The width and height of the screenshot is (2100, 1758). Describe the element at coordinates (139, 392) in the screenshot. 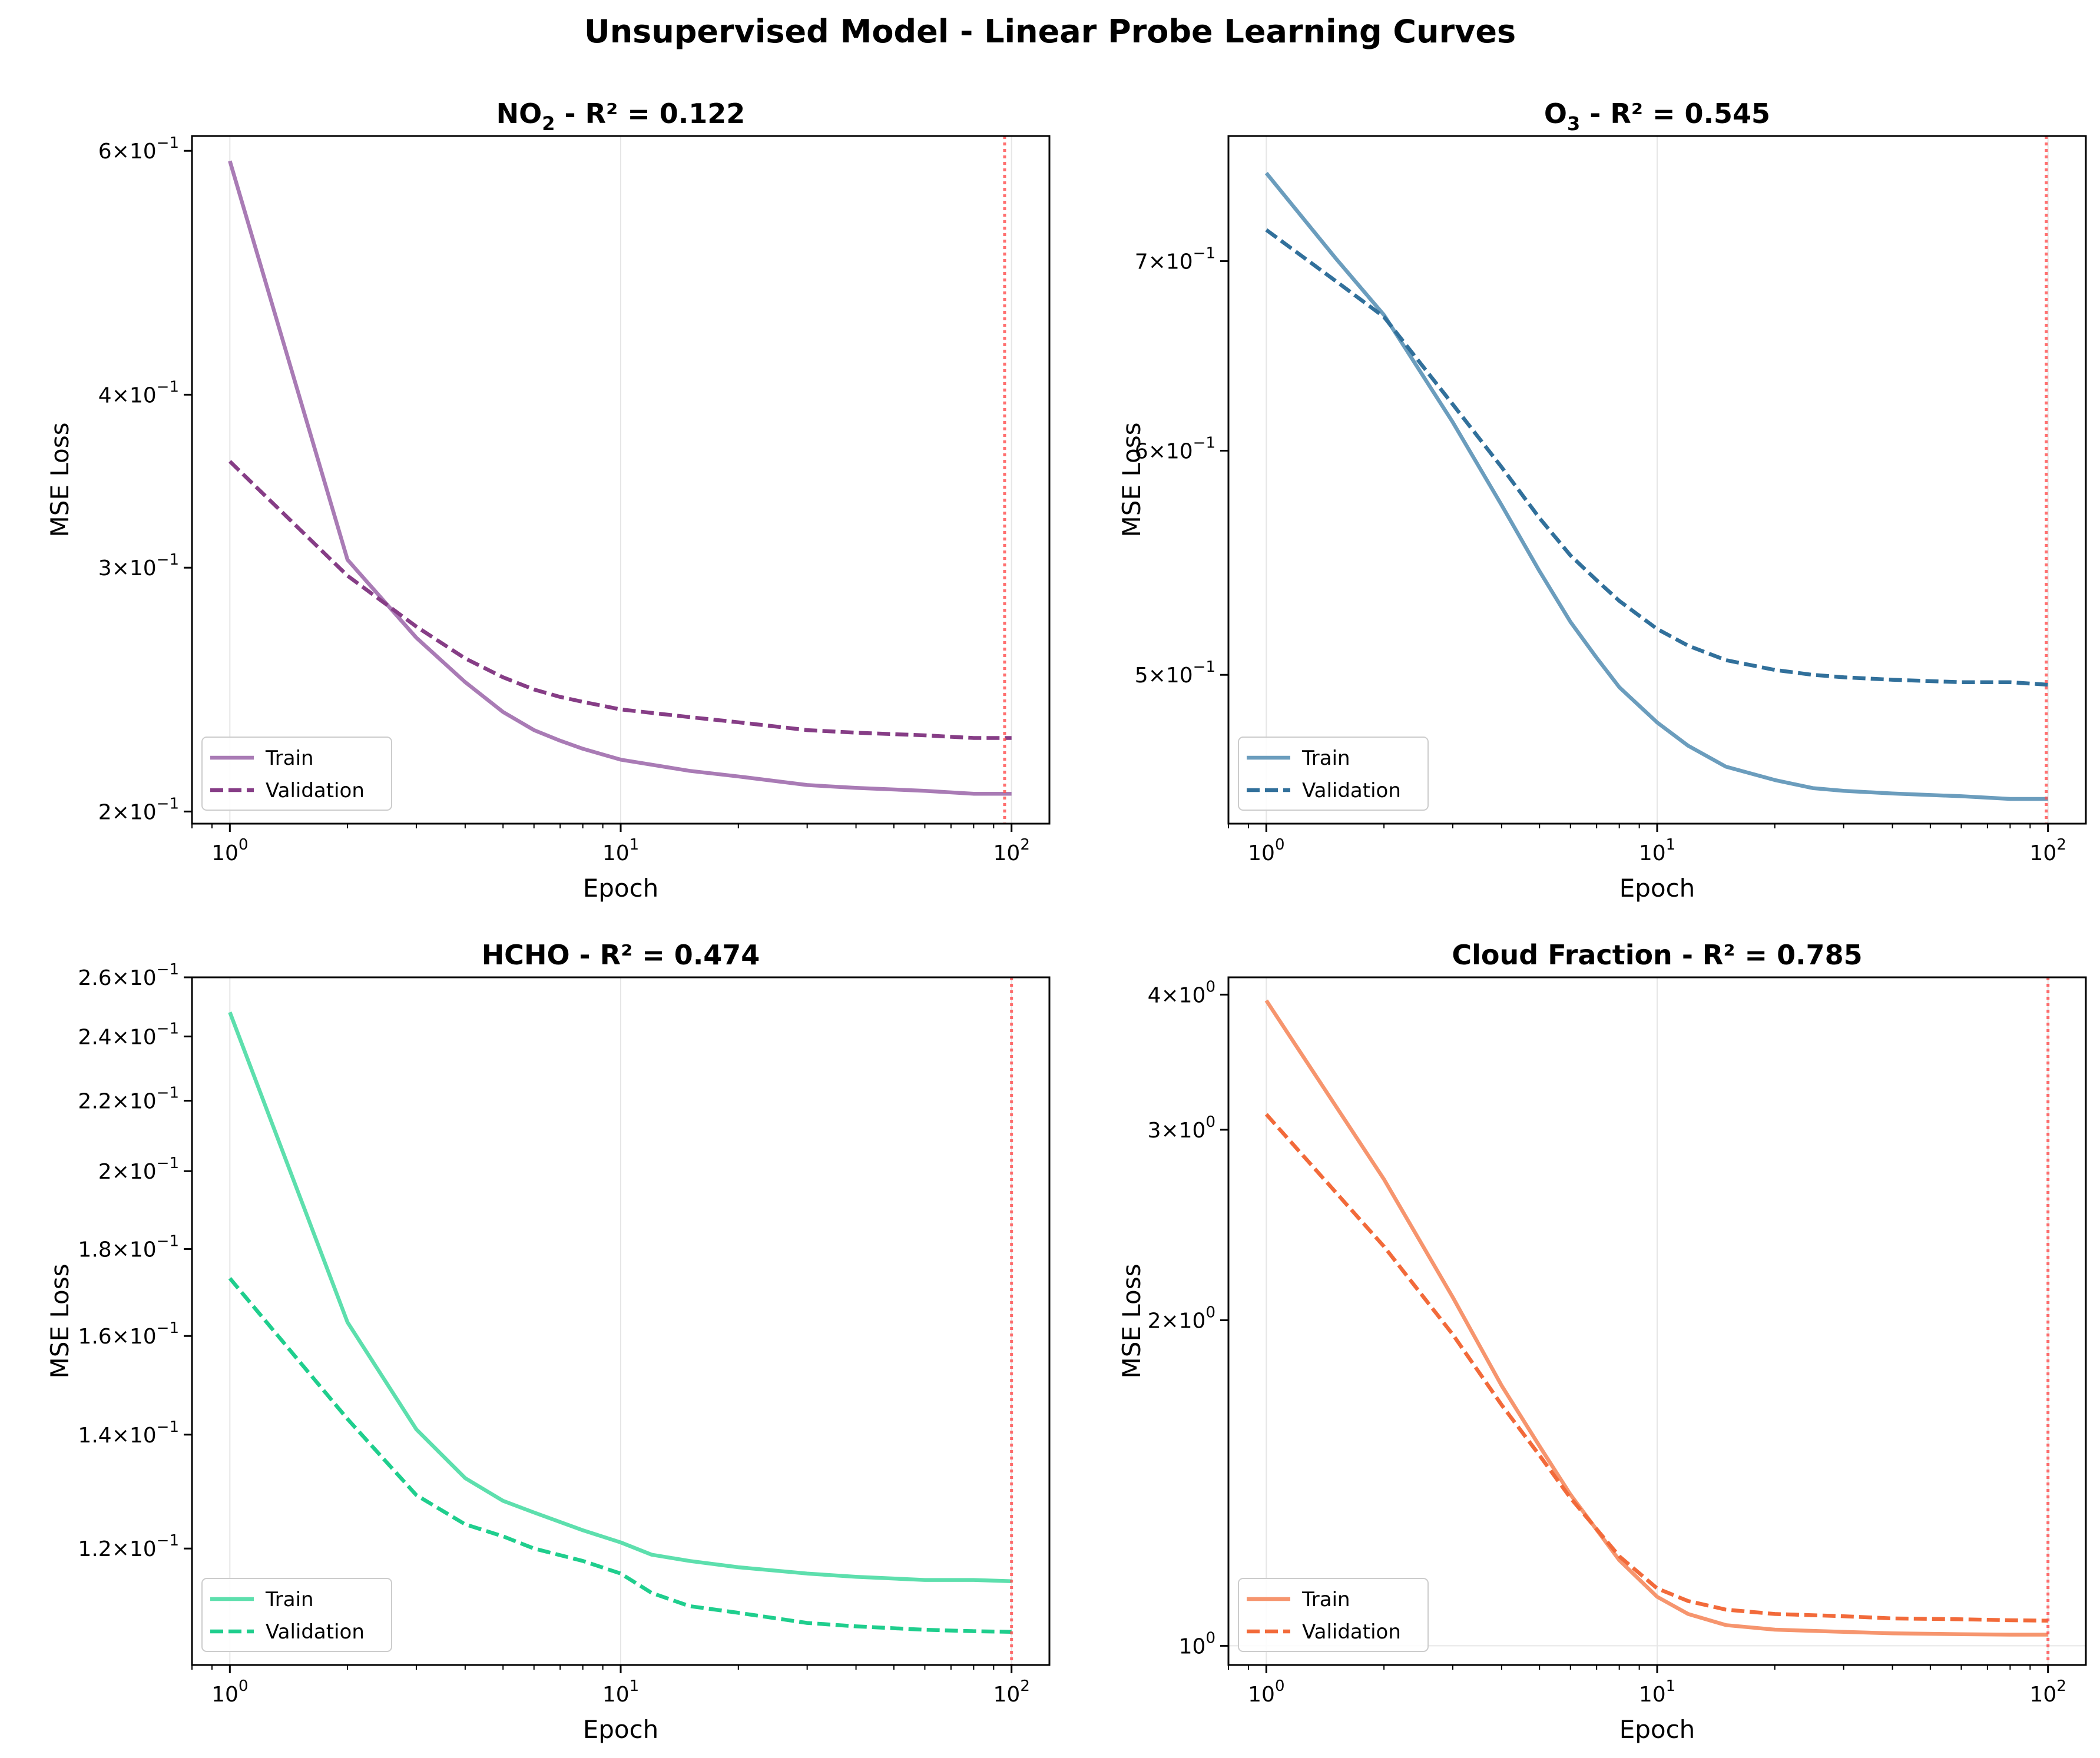

I see `y-tick-label: 4×10⁻¹` at that location.